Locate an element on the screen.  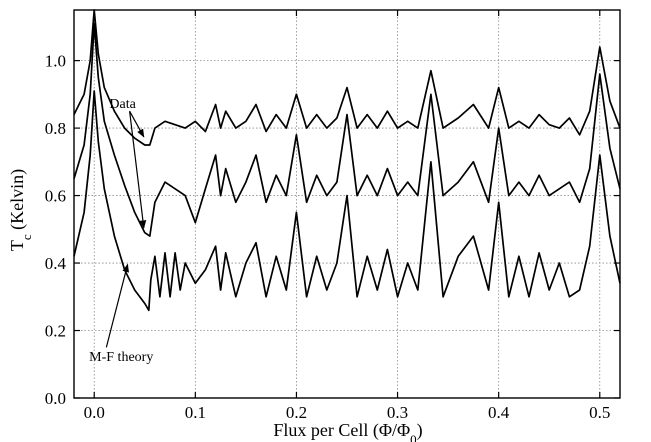
annotations: Data M-F theory is located at coordinates (121, 231).